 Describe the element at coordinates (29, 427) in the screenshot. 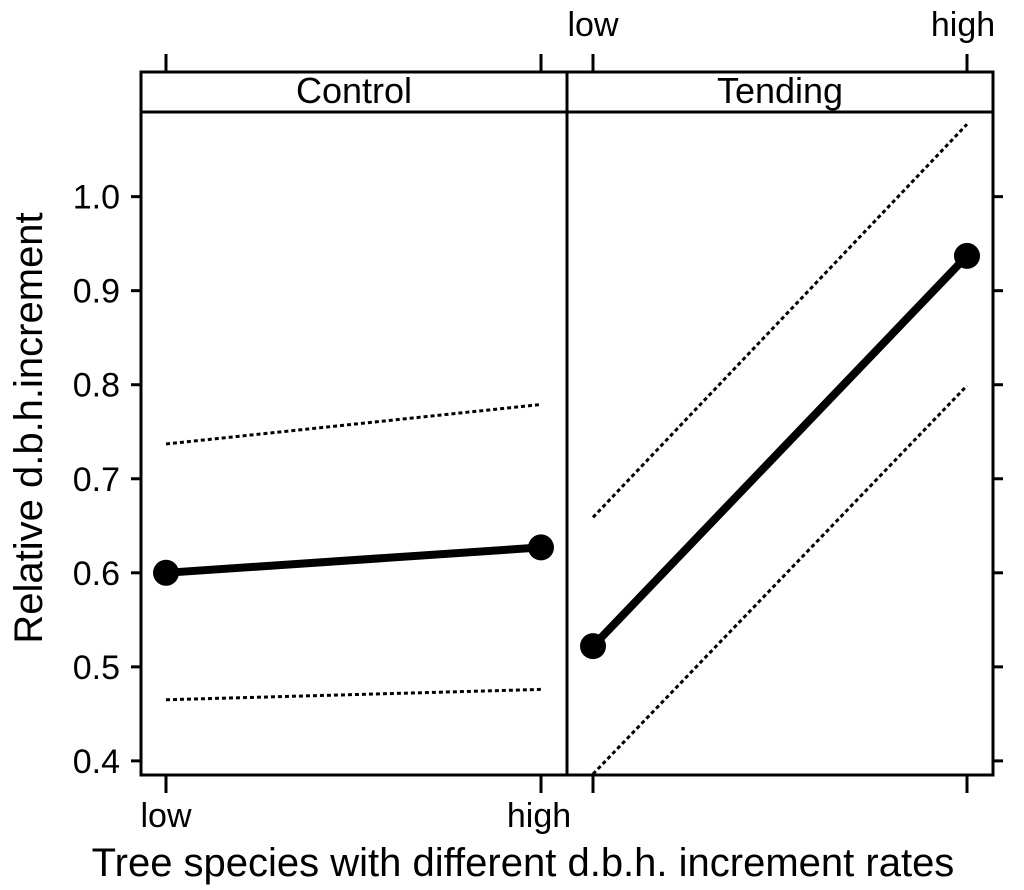

I see `y-axis-title: Relative d.b.h.increment` at that location.